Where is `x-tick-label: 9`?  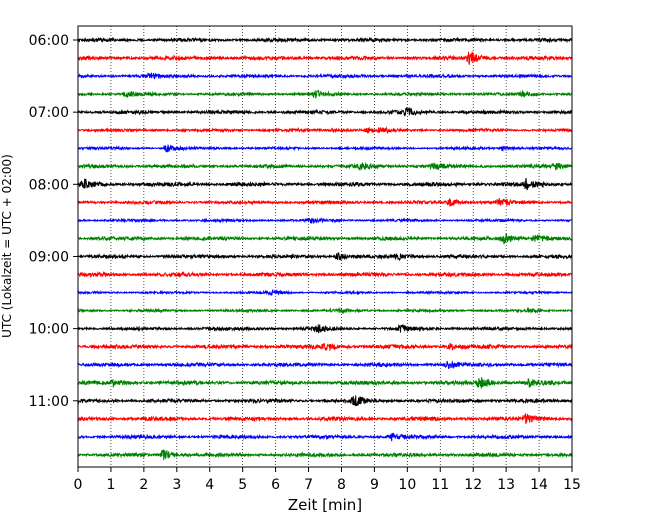
x-tick-label: 9 is located at coordinates (374, 485).